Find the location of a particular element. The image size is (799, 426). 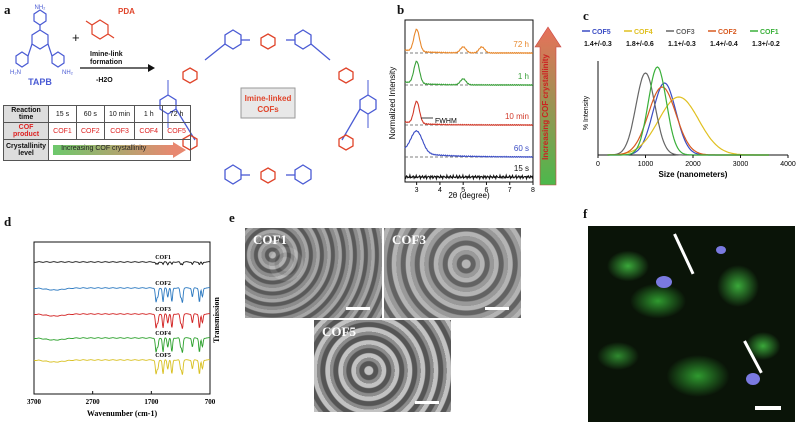

xrd-xtick-label: 3 is located at coordinates (417, 190).